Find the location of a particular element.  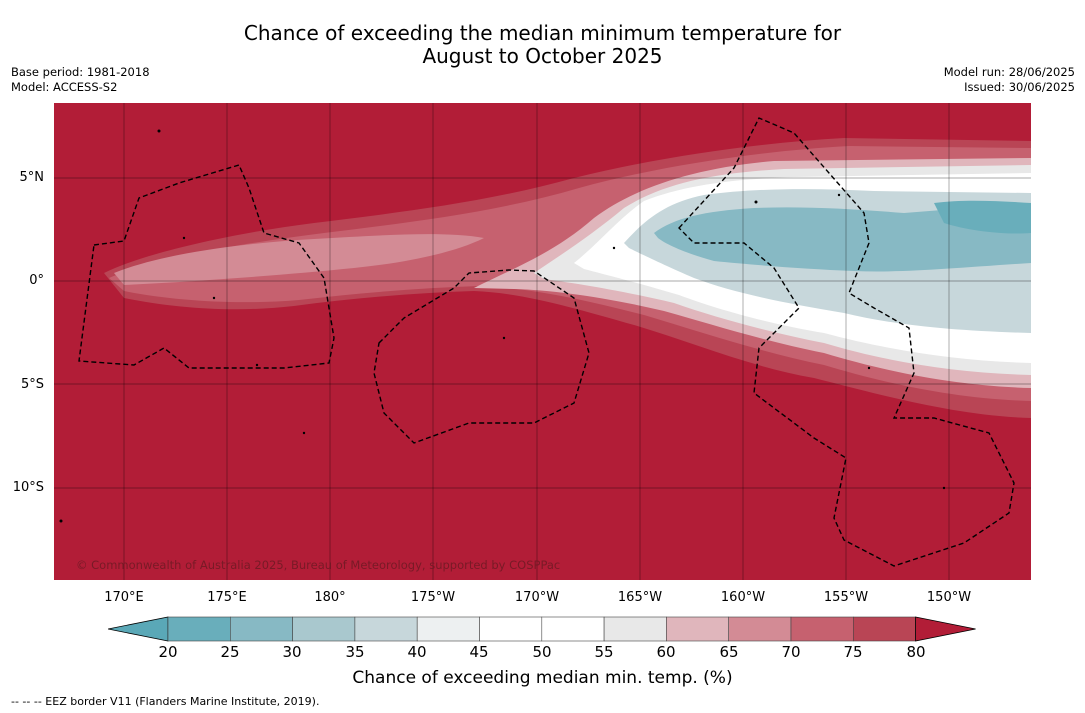

title-line-2: August to October 2025 is located at coordinates (542, 56).